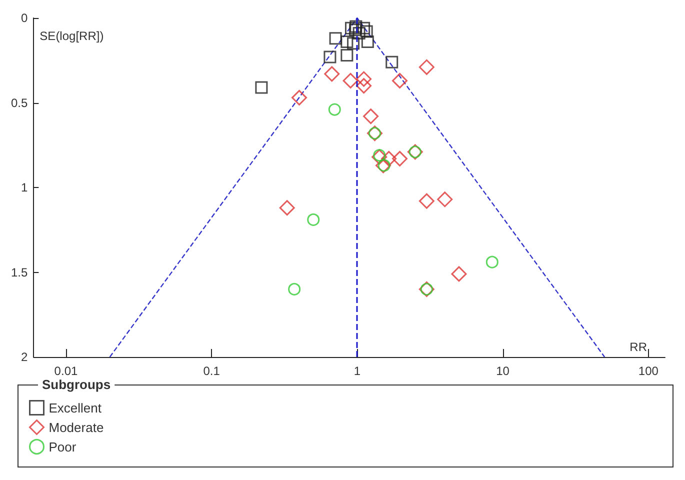 Image resolution: width=685 pixels, height=480 pixels. What do you see at coordinates (76, 427) in the screenshot?
I see `legend-label: Moderate` at bounding box center [76, 427].